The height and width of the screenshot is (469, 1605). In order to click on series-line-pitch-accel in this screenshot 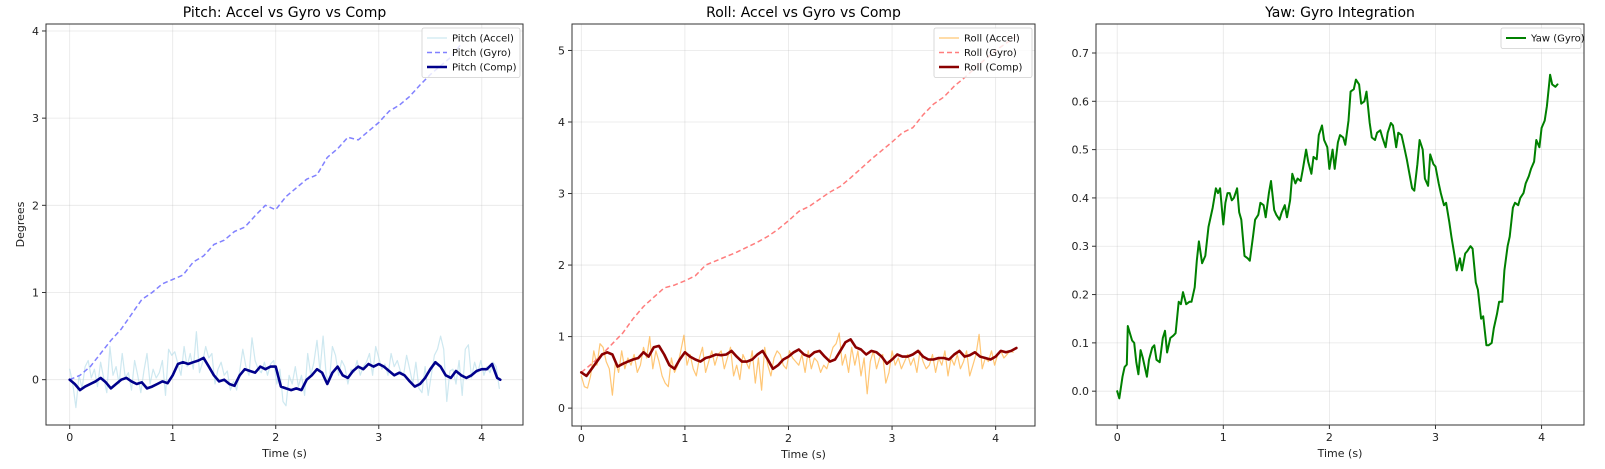, I will do `click(284, 370)`.